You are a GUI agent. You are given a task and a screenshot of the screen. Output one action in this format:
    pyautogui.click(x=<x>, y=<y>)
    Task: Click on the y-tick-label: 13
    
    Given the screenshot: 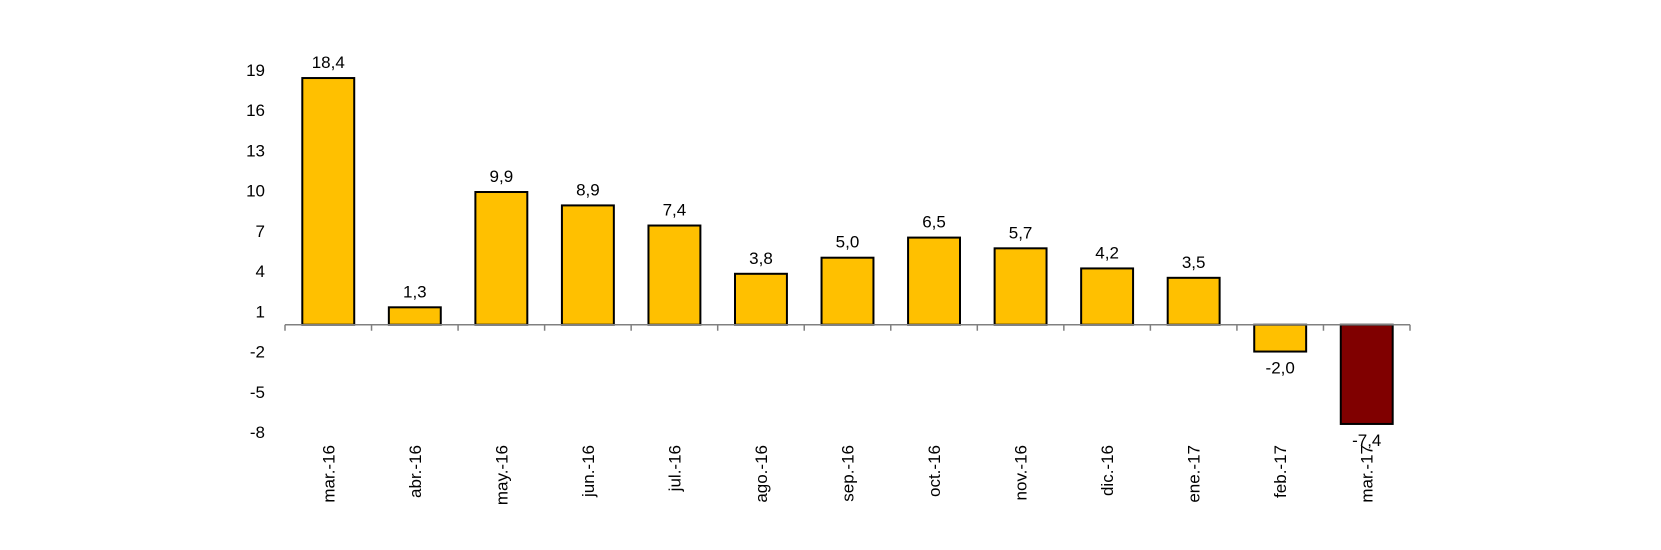 What is the action you would take?
    pyautogui.click(x=255, y=150)
    